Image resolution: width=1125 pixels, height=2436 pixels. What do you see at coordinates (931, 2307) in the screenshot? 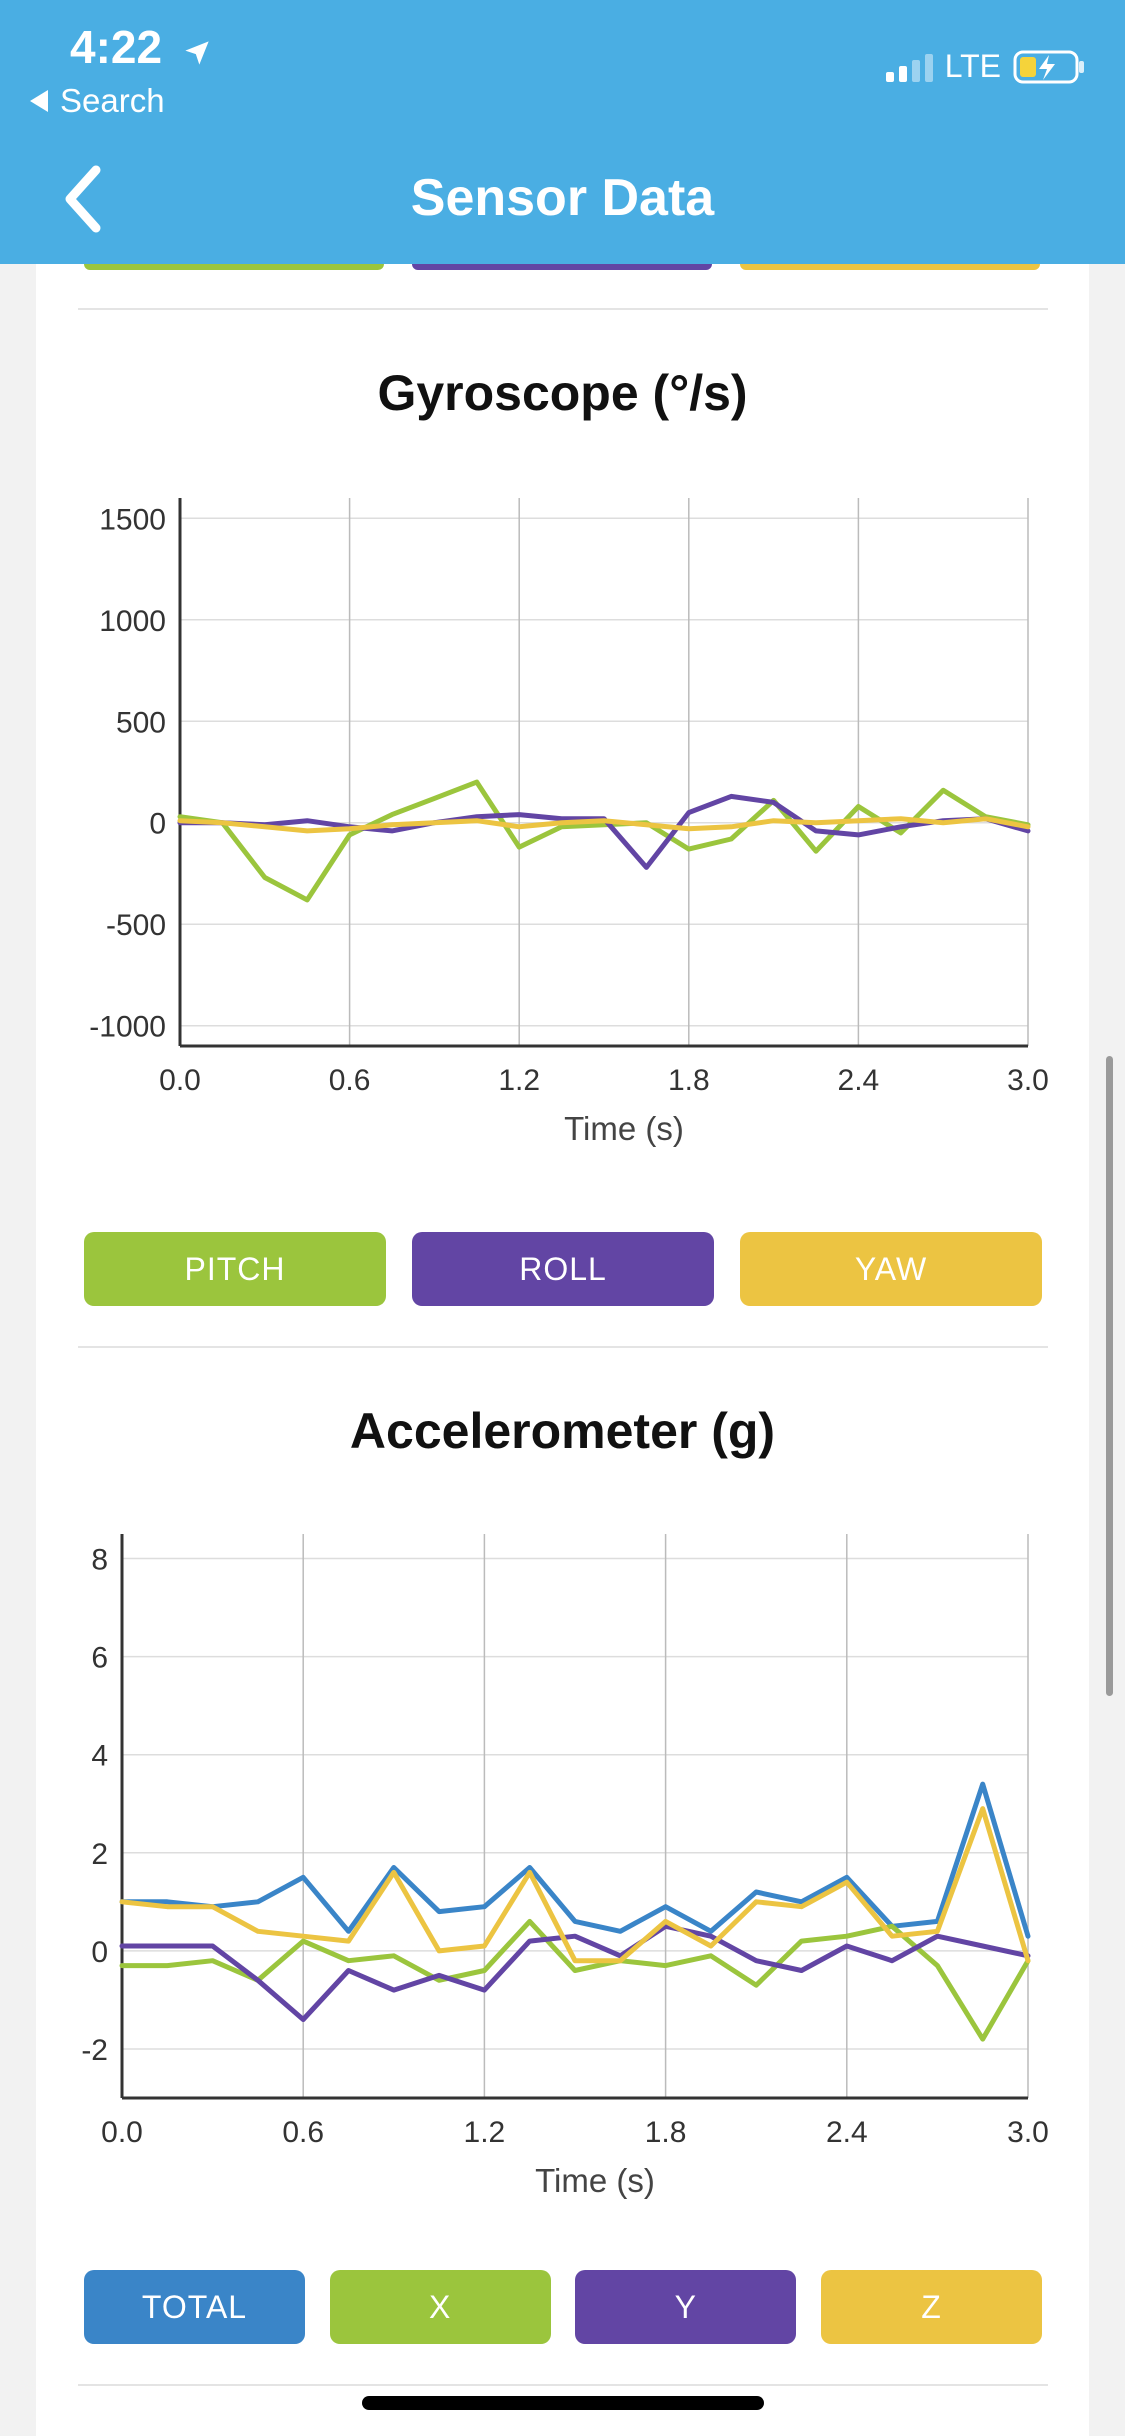
I see `z-button: Z` at bounding box center [931, 2307].